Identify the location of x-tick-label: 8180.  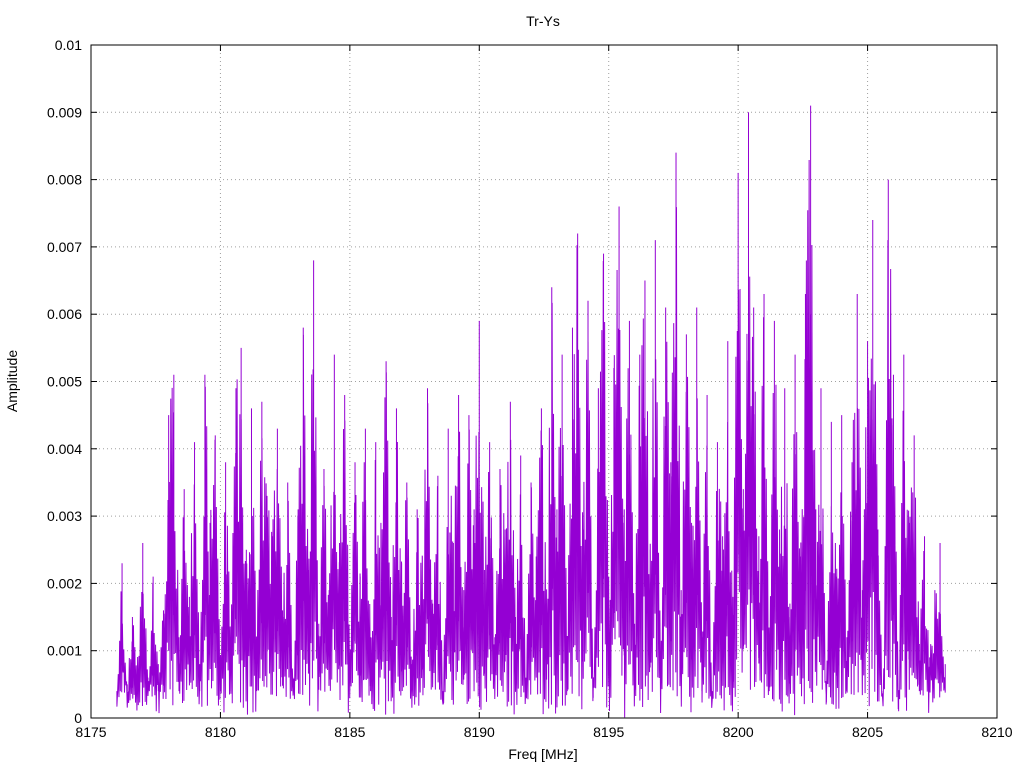
(220, 732).